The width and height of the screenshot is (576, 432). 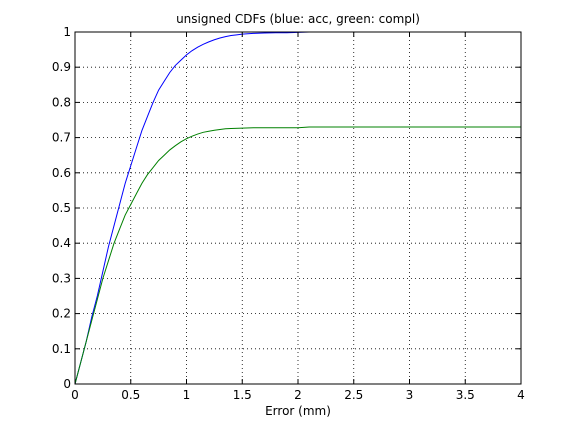 I want to click on x-tick-label: 1.5, so click(x=242, y=395).